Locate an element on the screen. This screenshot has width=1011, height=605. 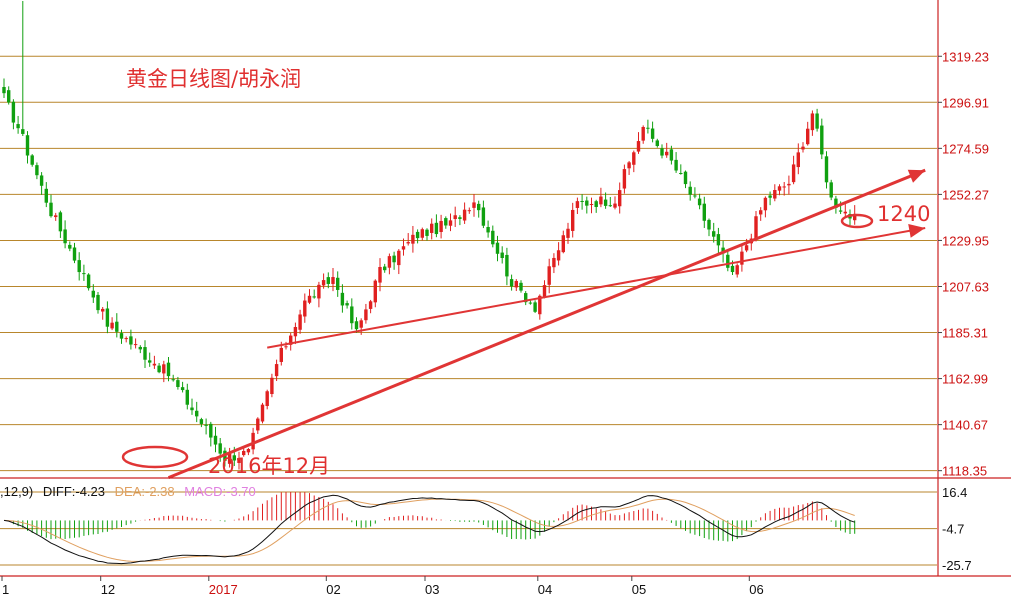
price-tick-label-1: 1296.91 is located at coordinates (965, 102).